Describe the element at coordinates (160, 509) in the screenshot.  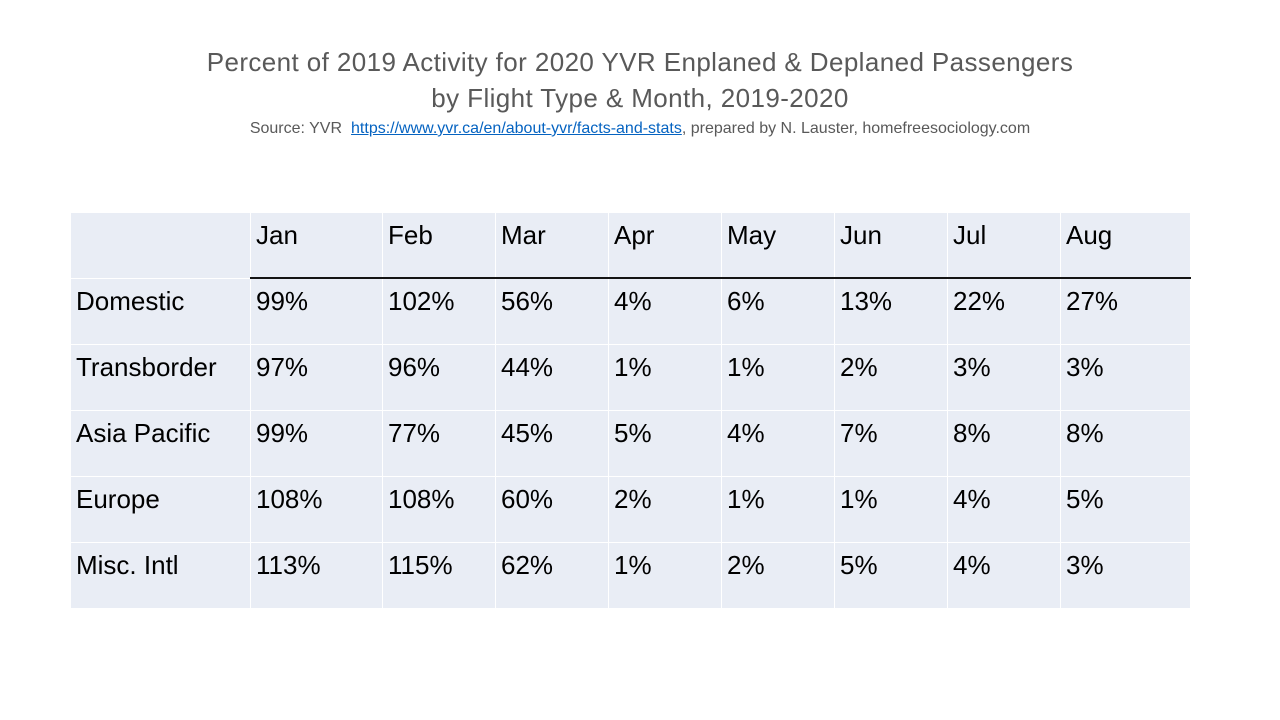
I see `row-label: Europe` at that location.